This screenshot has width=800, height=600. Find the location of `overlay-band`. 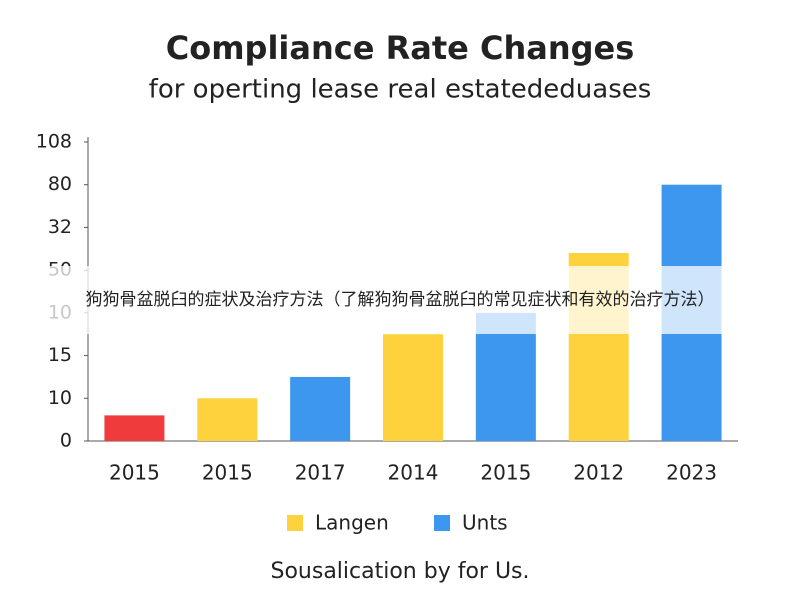

overlay-band is located at coordinates (400, 300).